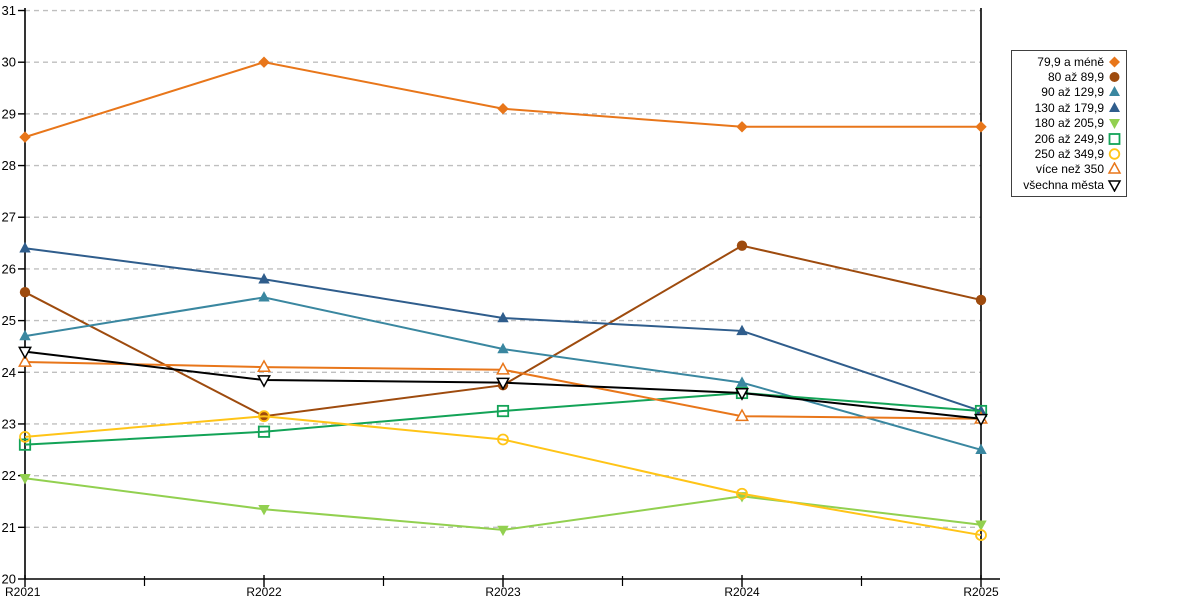 The image size is (1200, 600). I want to click on x-tick-label-R2022: R2022, so click(264, 592).